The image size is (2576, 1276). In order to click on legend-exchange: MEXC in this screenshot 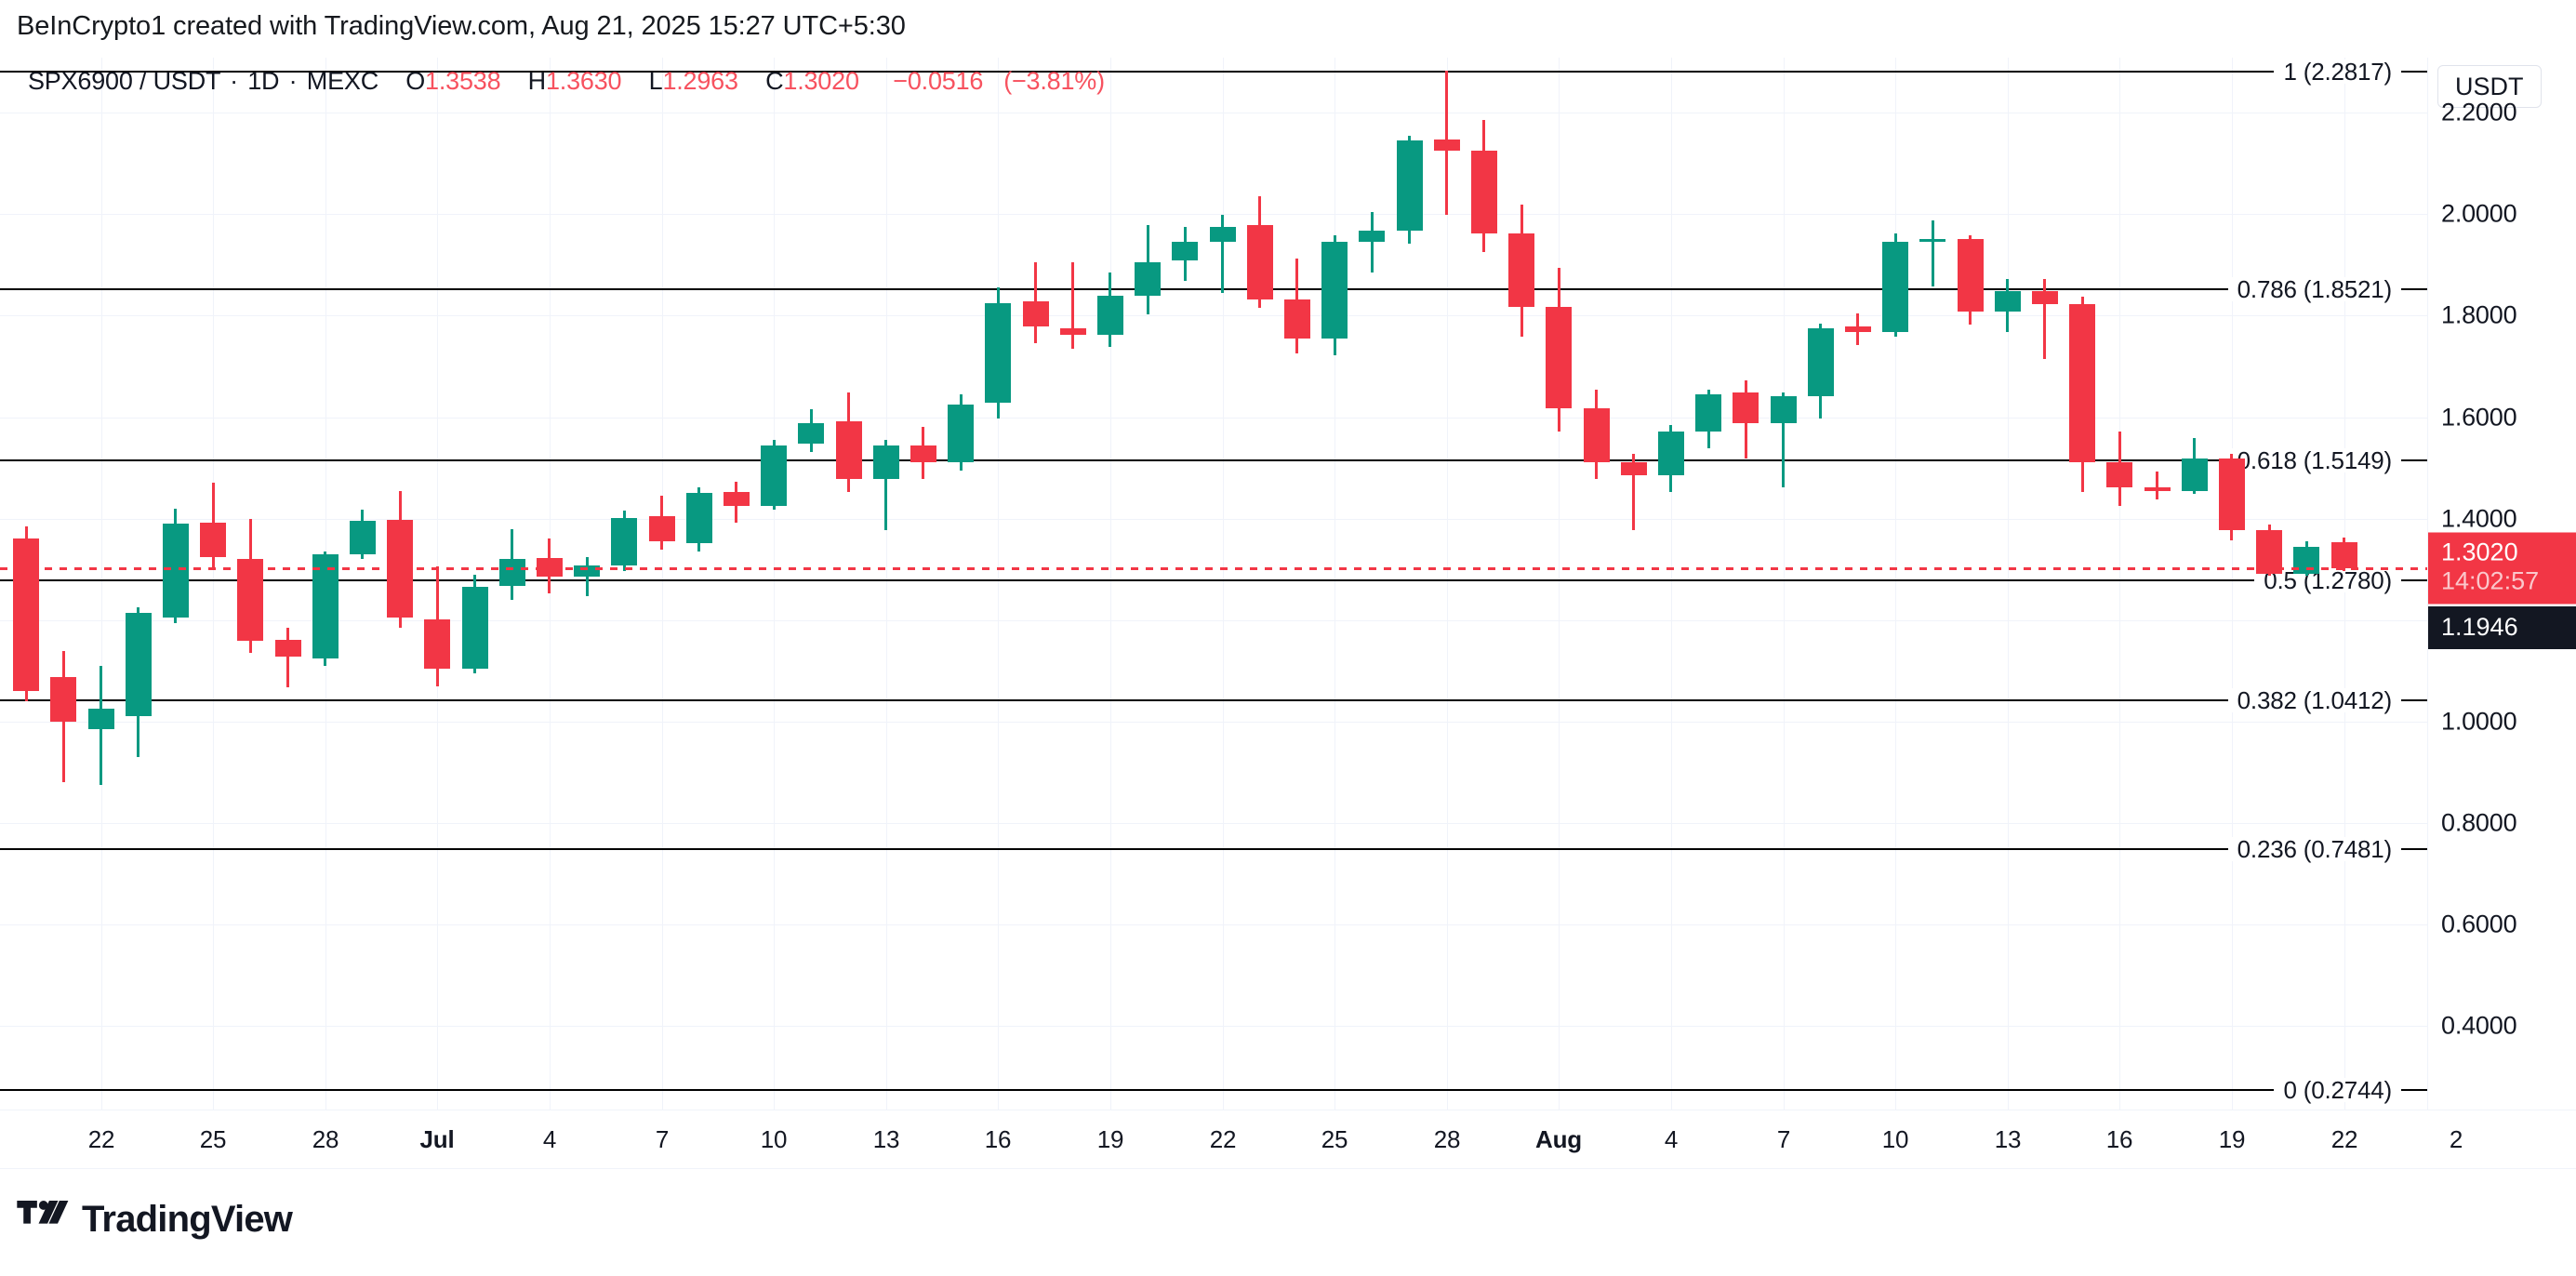, I will do `click(342, 81)`.